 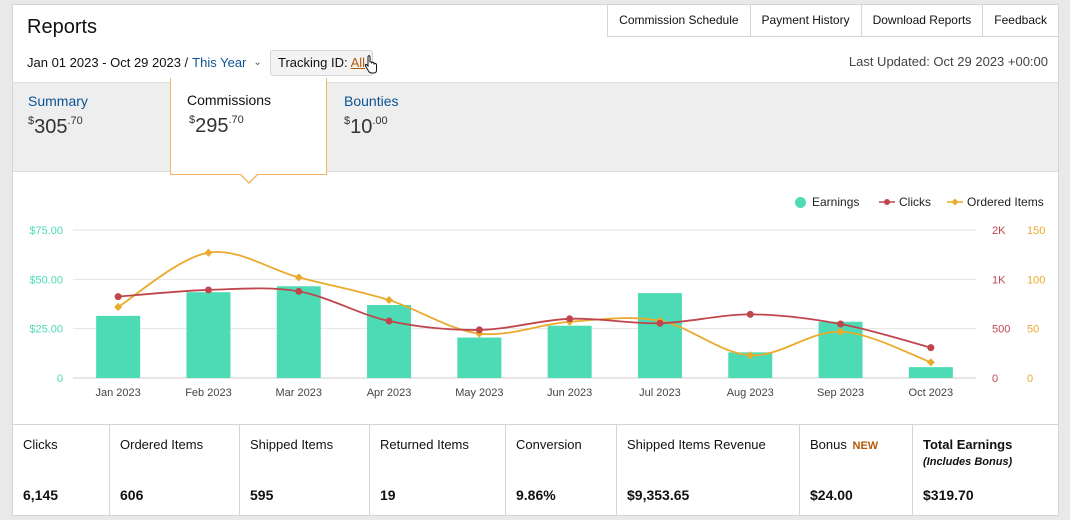 What do you see at coordinates (175, 470) in the screenshot?
I see `stat-ordered-items: Ordered Items 606` at bounding box center [175, 470].